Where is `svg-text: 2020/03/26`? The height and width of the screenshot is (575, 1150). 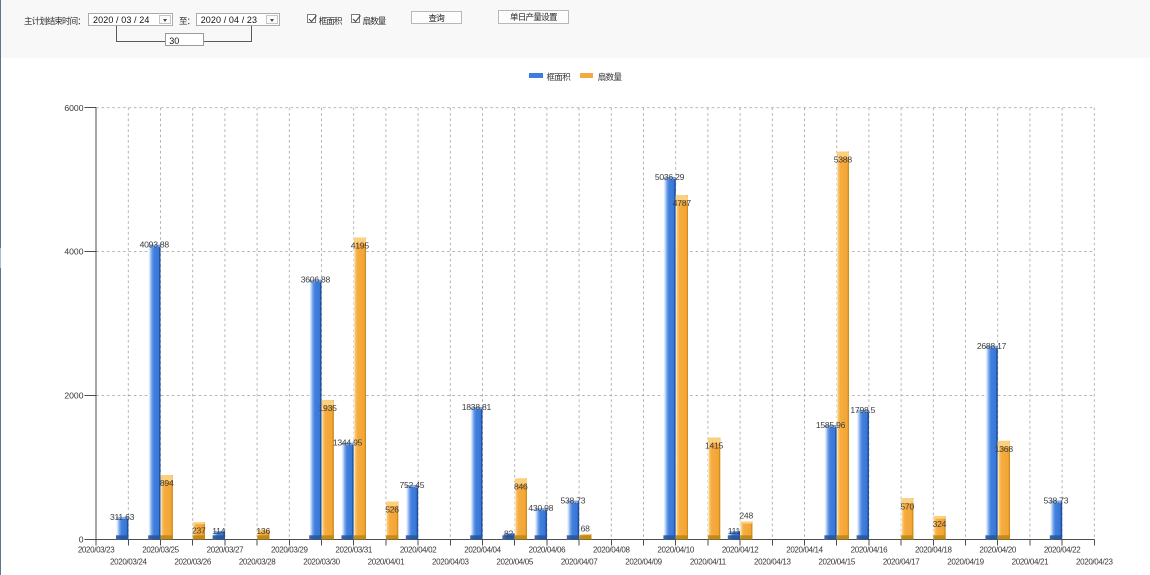 svg-text: 2020/03/26 is located at coordinates (192, 561).